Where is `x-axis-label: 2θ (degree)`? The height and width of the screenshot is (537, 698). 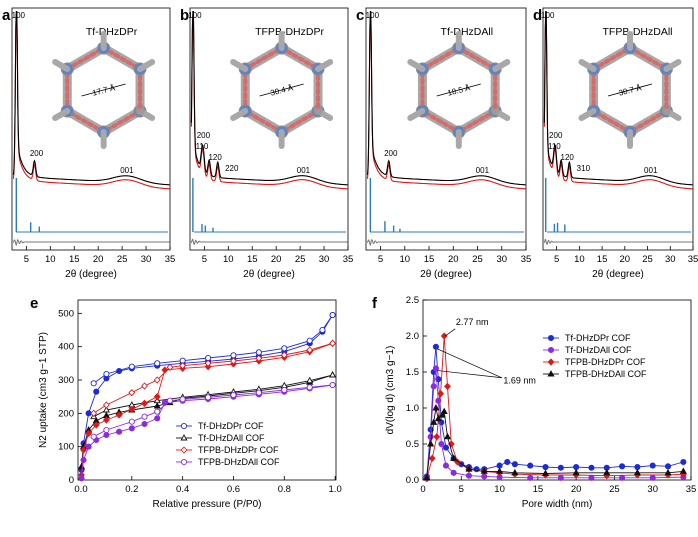 x-axis-label: 2θ (degree) is located at coordinates (91, 274).